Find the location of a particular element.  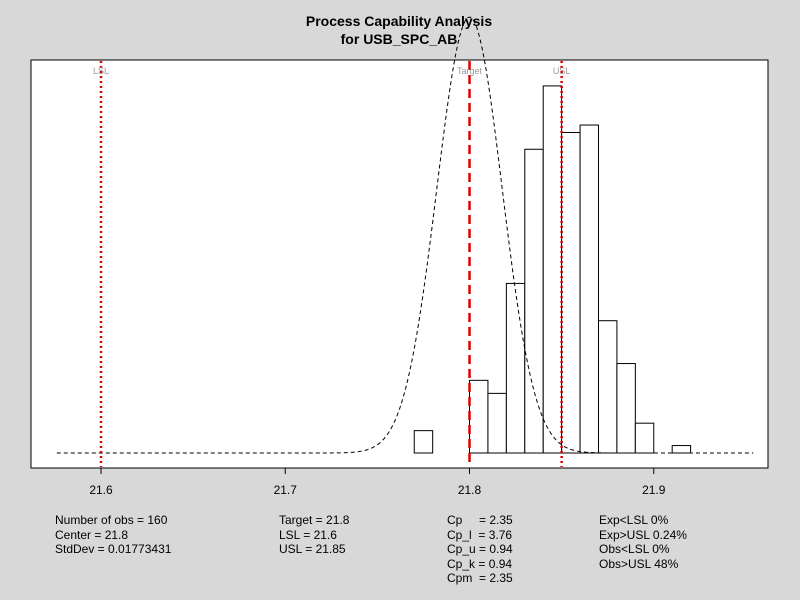

stat-obs-usl: Obs>USL 48% is located at coordinates (639, 563).